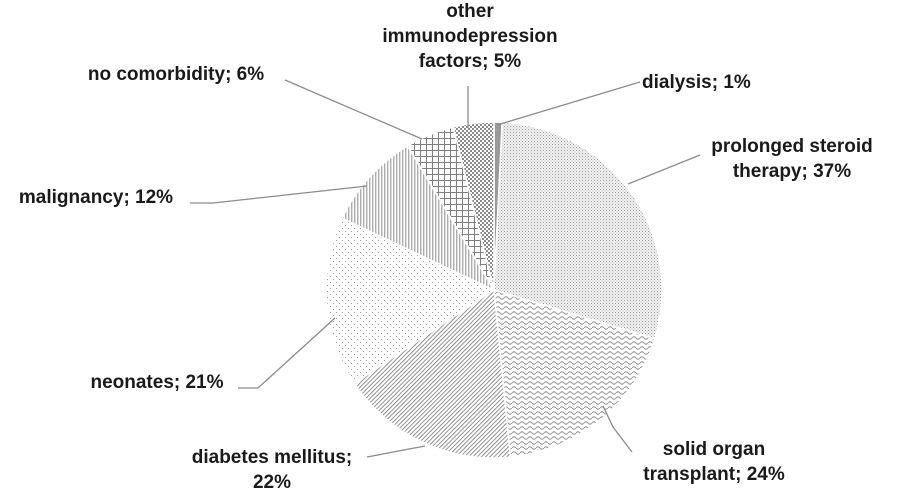 Image resolution: width=904 pixels, height=496 pixels. Describe the element at coordinates (272, 470) in the screenshot. I see `slice-label-diabetes-mellitus: diabetes mellitus; 22%` at that location.